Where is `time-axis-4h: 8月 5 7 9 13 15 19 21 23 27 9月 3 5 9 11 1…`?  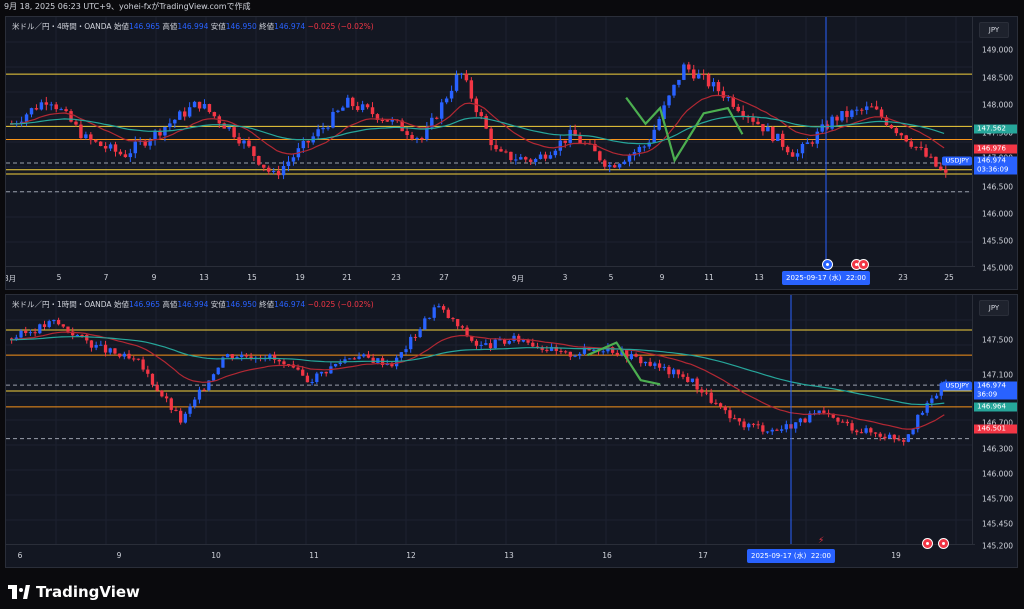
time-axis-4h: 8月 5 7 9 13 15 19 21 23 27 9月 3 5 9 11 1… is located at coordinates (490, 277).